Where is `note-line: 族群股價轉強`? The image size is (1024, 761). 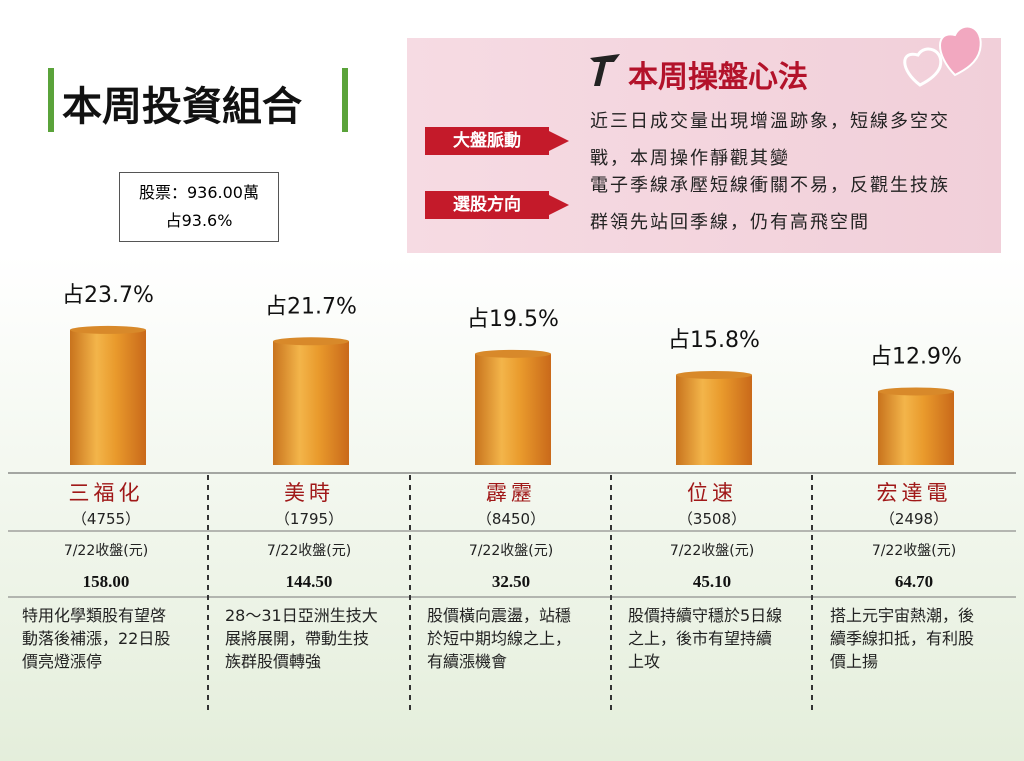
note-line: 族群股價轉強 is located at coordinates (273, 661).